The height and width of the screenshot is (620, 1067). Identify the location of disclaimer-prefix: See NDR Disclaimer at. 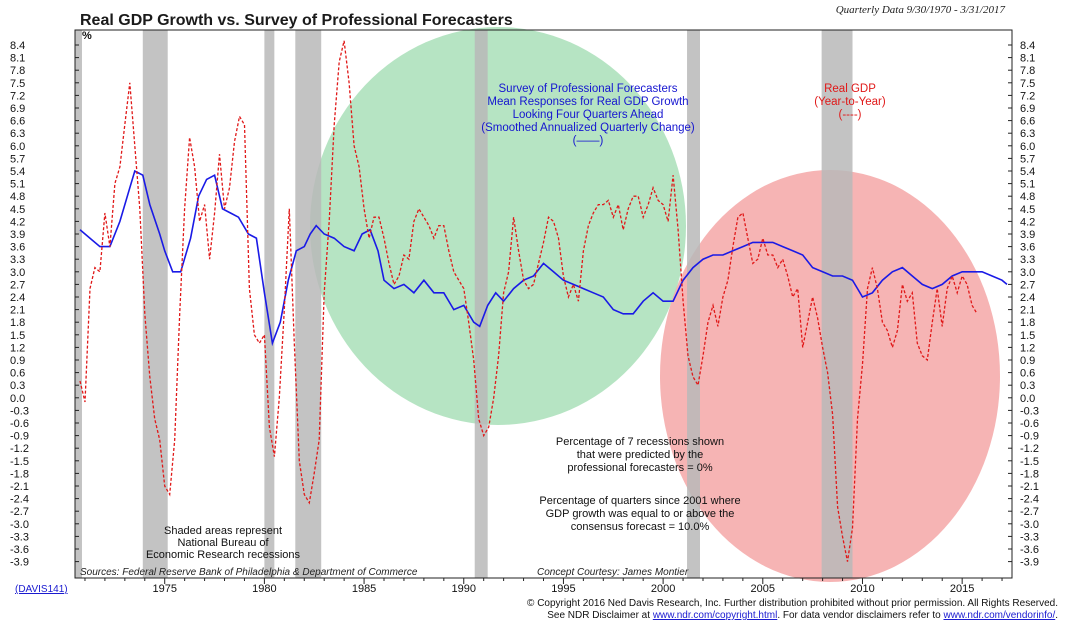
(600, 615).